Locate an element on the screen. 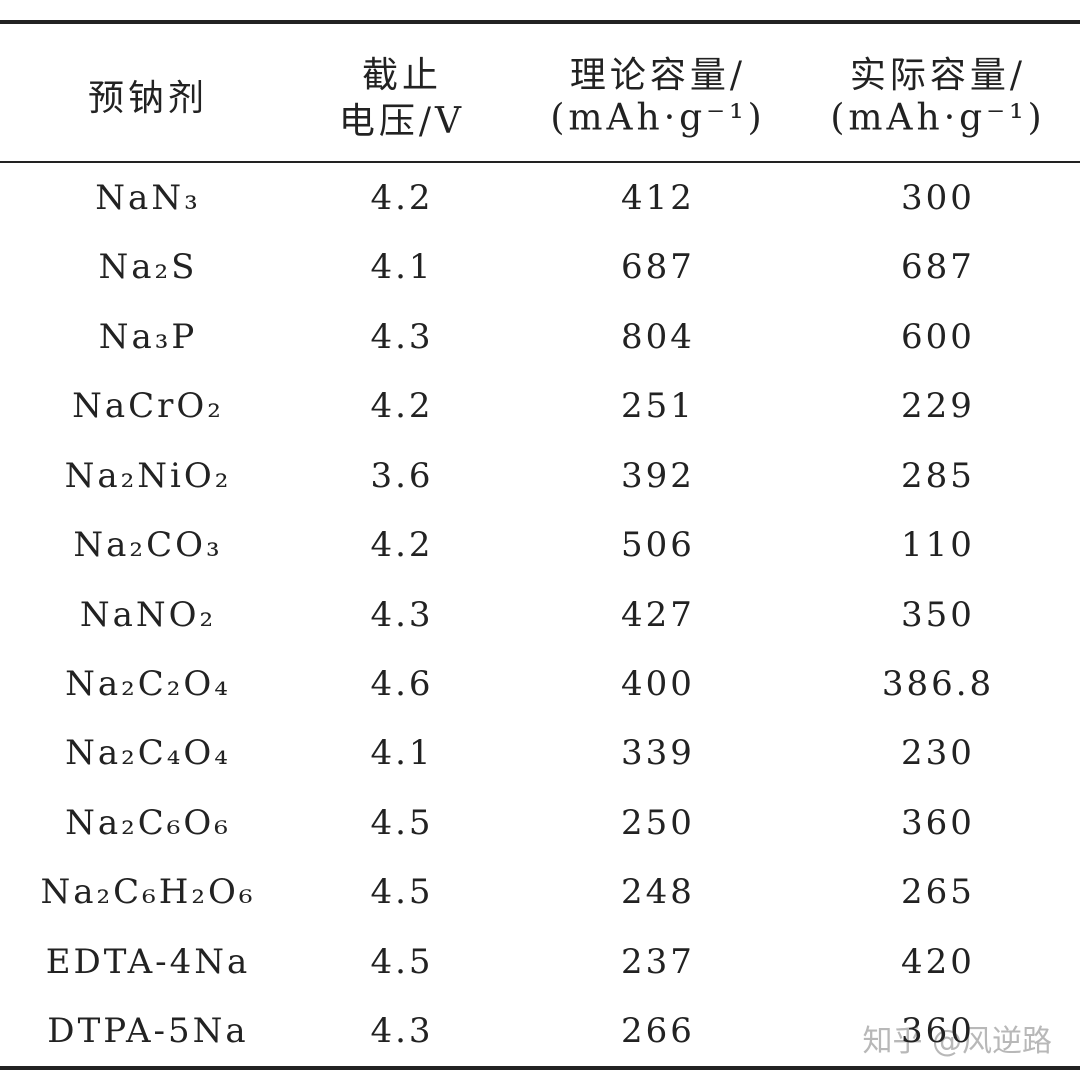  table-cell: 300 is located at coordinates (938, 197).